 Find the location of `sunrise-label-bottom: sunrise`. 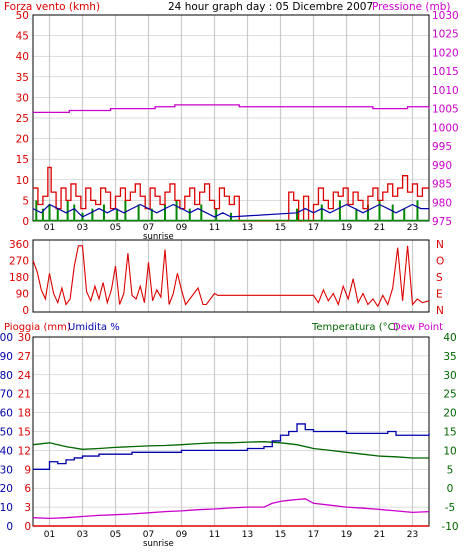

sunrise-label-bottom: sunrise is located at coordinates (158, 544).